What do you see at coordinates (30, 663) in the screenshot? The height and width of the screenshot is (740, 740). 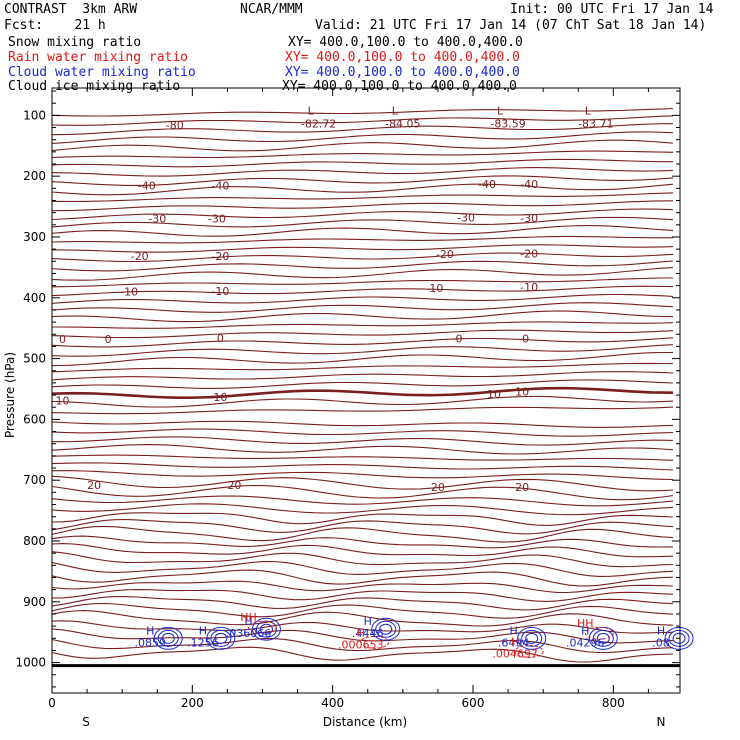 I see `y-tick-label: 1000` at bounding box center [30, 663].